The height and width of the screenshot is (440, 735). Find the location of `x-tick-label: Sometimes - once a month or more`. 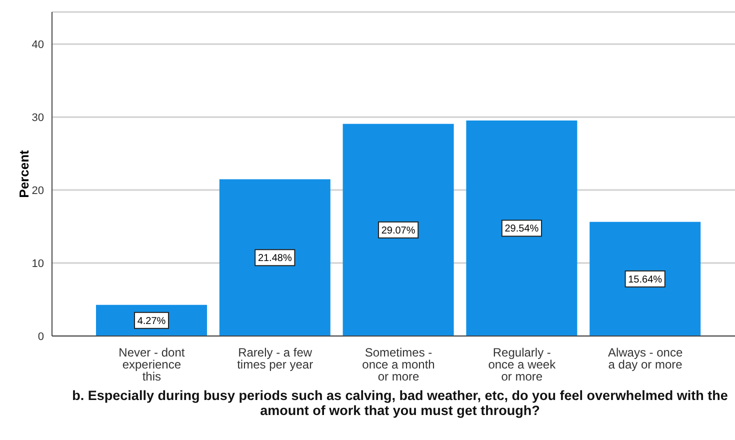

x-tick-label: Sometimes - once a month or more is located at coordinates (398, 365).